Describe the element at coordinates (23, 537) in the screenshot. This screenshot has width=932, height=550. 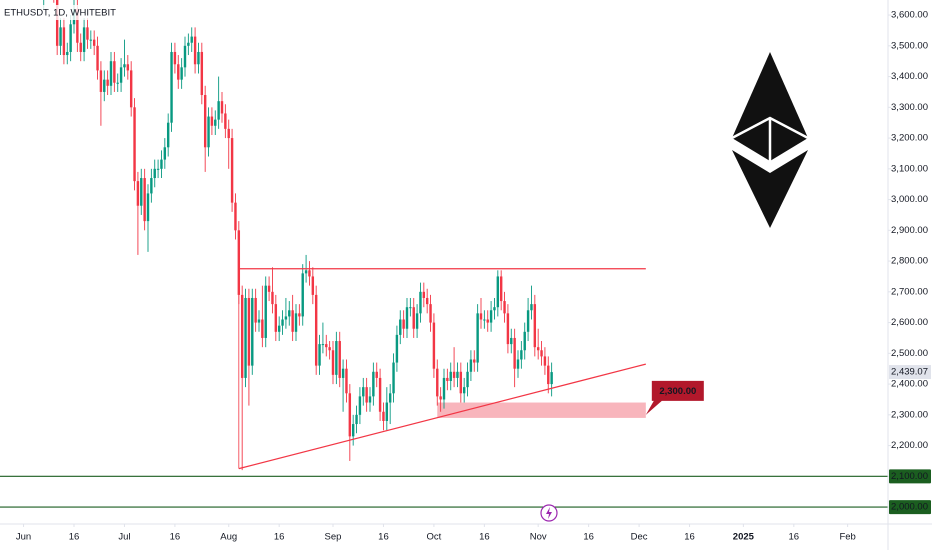
I see `x-tick-label: Jun` at that location.